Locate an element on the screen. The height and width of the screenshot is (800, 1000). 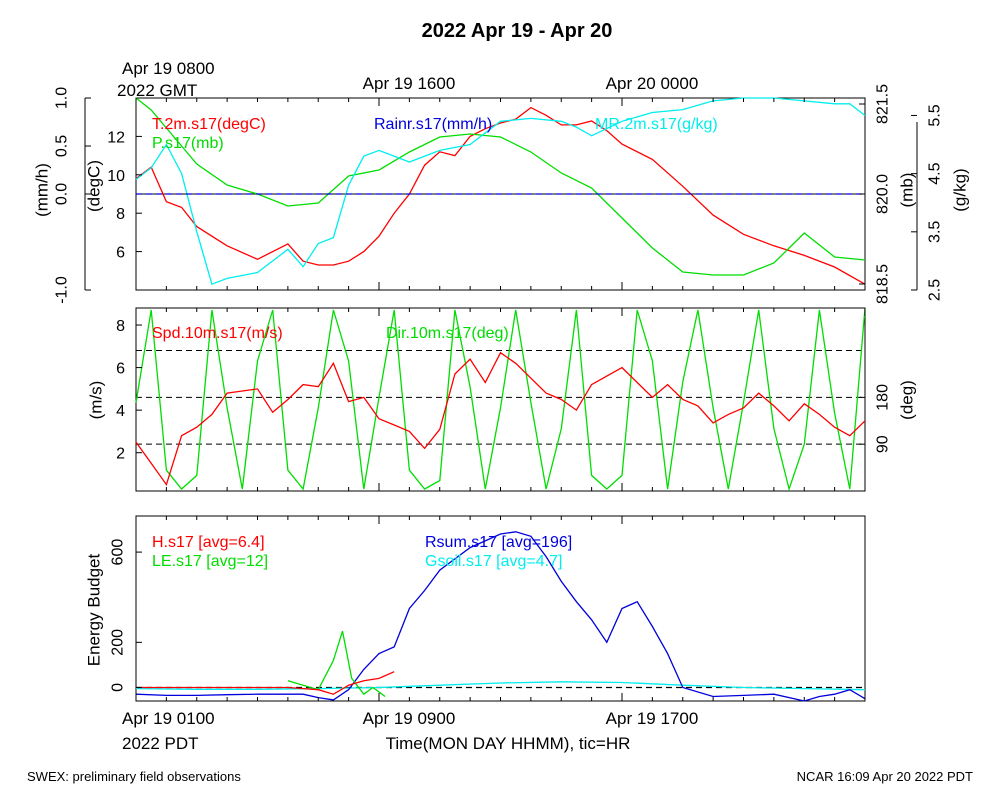
temperature-axis-tick-label: 12 is located at coordinates (116, 137).